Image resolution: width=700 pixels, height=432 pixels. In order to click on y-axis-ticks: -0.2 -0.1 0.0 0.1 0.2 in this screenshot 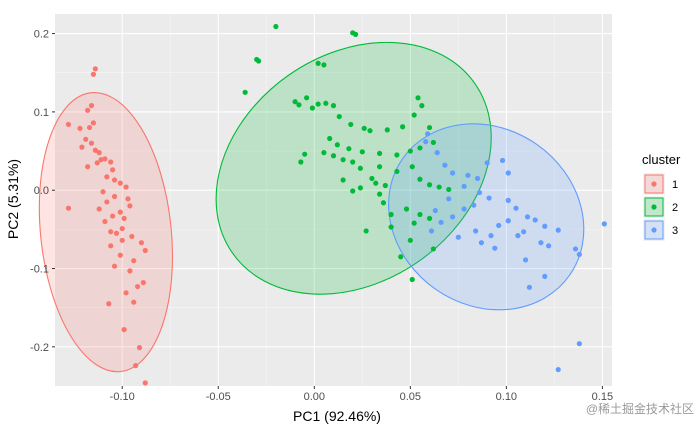, I will do `click(42, 191)`.